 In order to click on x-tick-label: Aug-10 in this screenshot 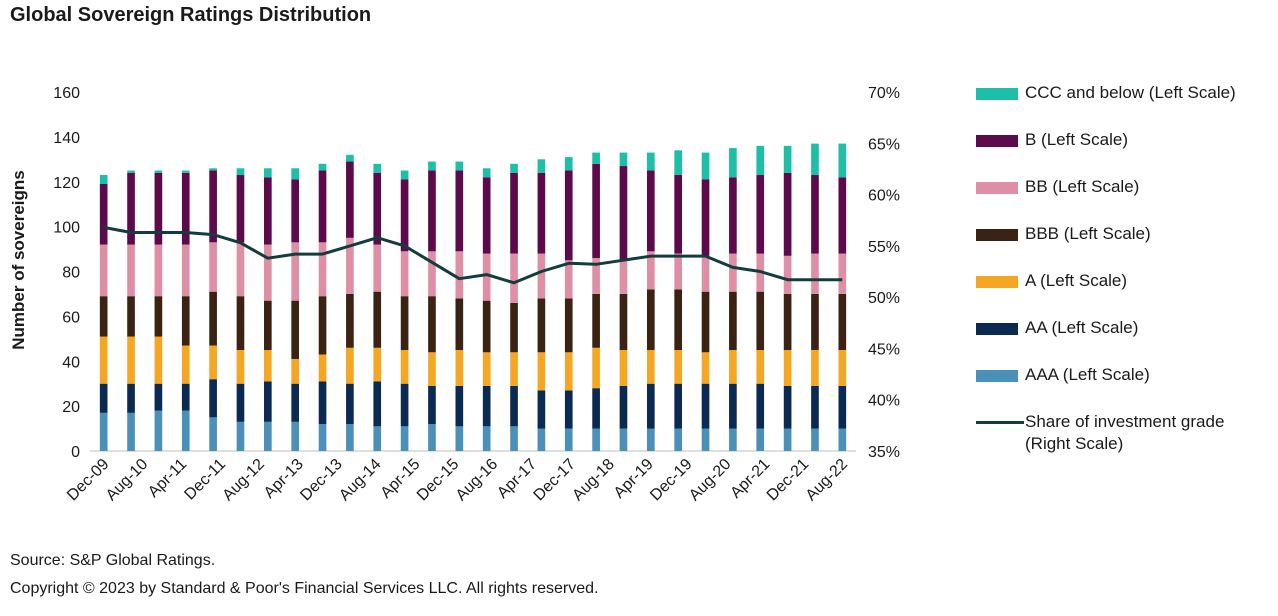, I will do `click(127, 480)`.